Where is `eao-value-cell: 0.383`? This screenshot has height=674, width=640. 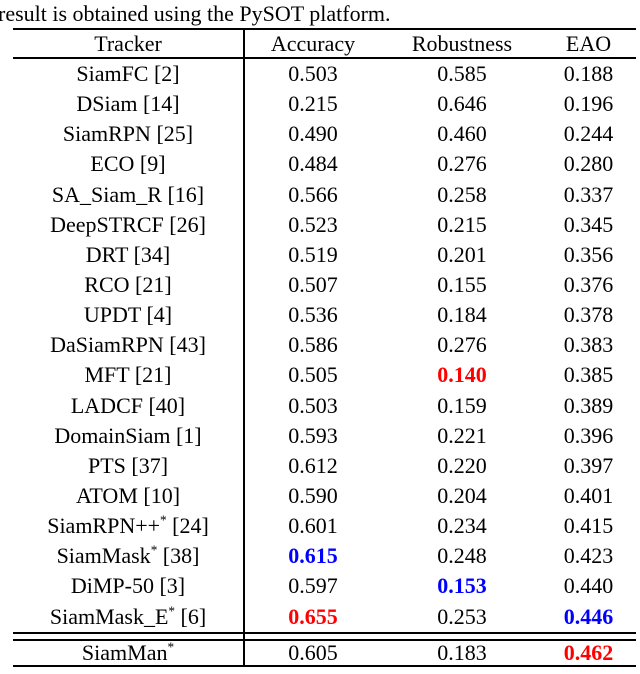 eao-value-cell: 0.383 is located at coordinates (588, 345).